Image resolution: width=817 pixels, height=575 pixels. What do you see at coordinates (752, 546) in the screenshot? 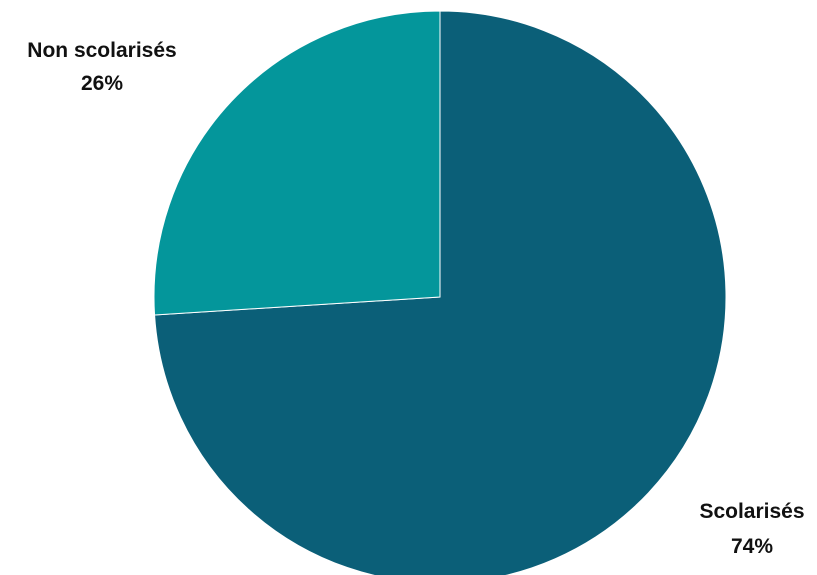
I see `slice-value-scolarises: 74%` at bounding box center [752, 546].